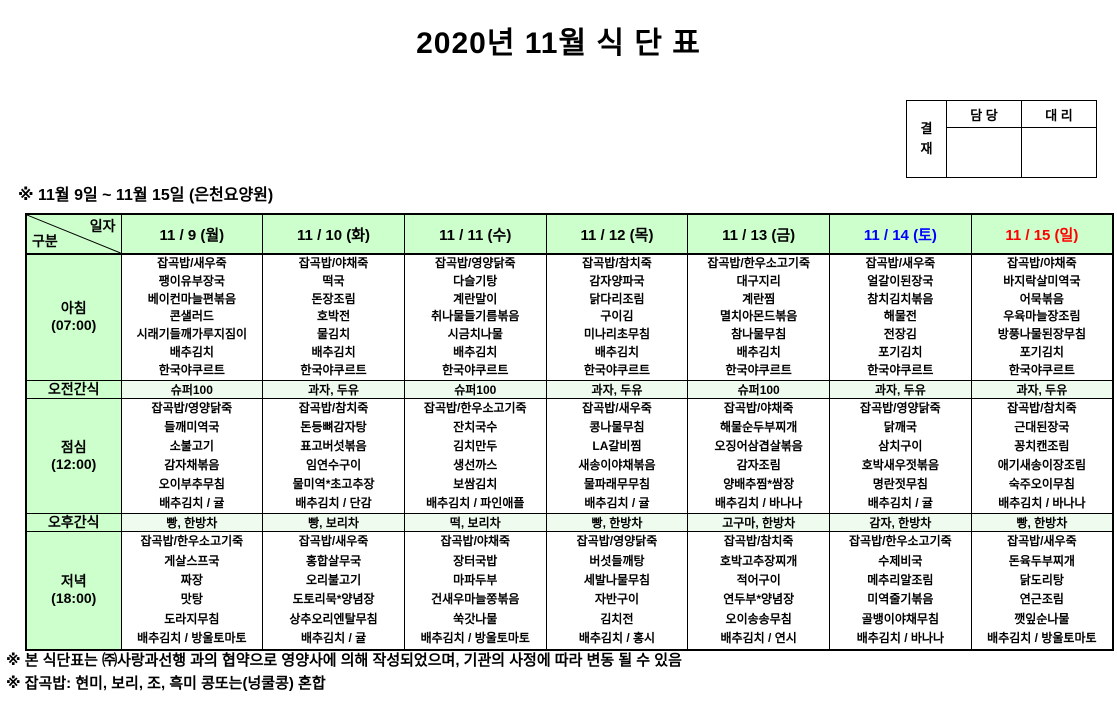  What do you see at coordinates (192, 456) in the screenshot?
I see `menu-cell-lunch-day1: 잡곡밥/영양닭죽 들깨미역국 소불고기 감자채볶음 오이부추무침 배추김치 / 귤` at bounding box center [192, 456].